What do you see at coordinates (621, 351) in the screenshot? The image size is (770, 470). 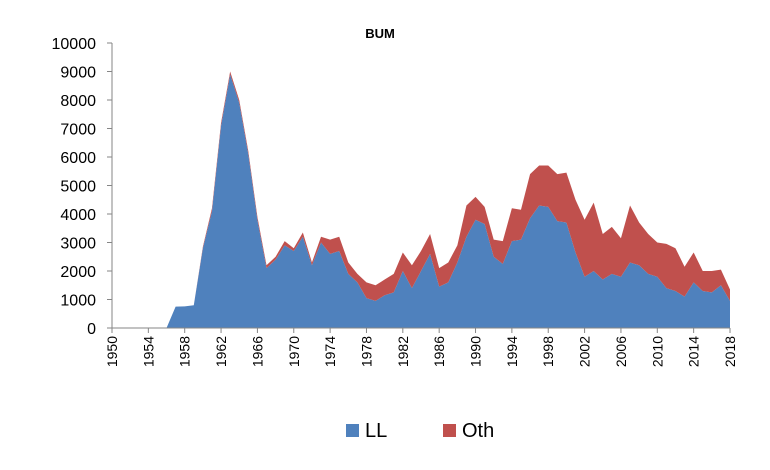 I see `x-tick-label: 2006` at bounding box center [621, 351].